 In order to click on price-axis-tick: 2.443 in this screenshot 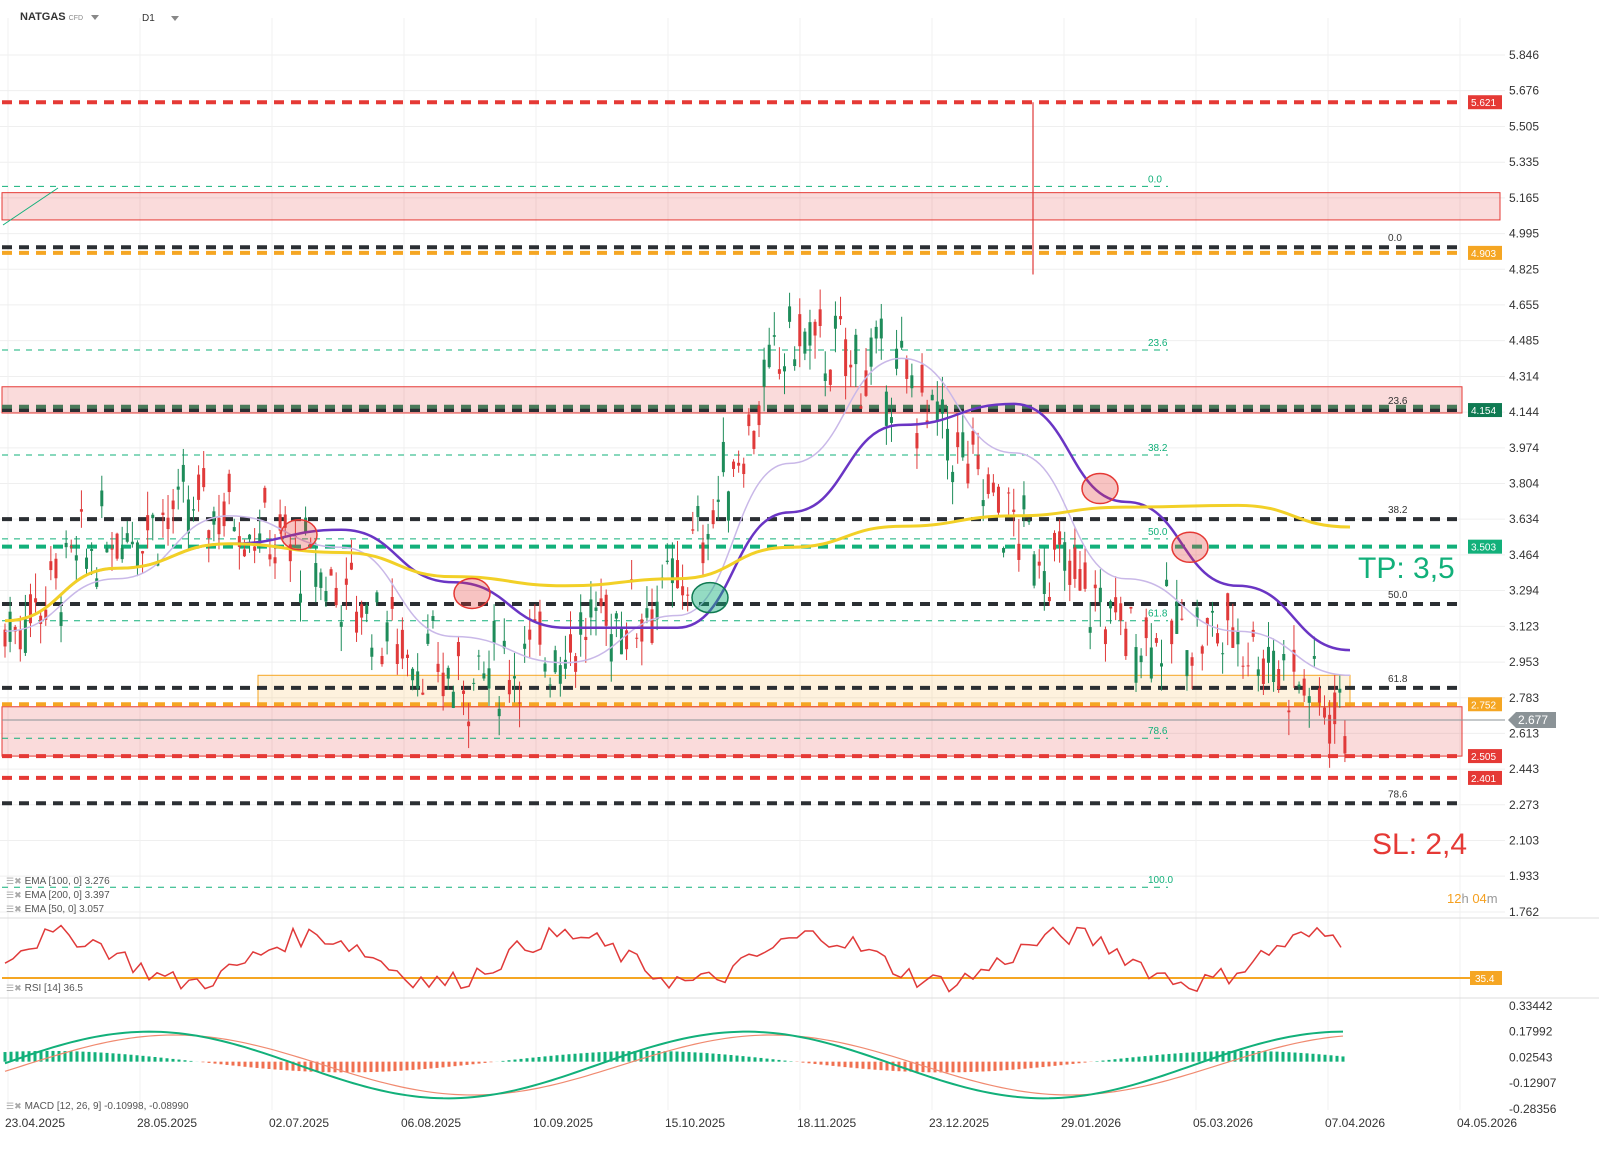, I will do `click(1524, 769)`.